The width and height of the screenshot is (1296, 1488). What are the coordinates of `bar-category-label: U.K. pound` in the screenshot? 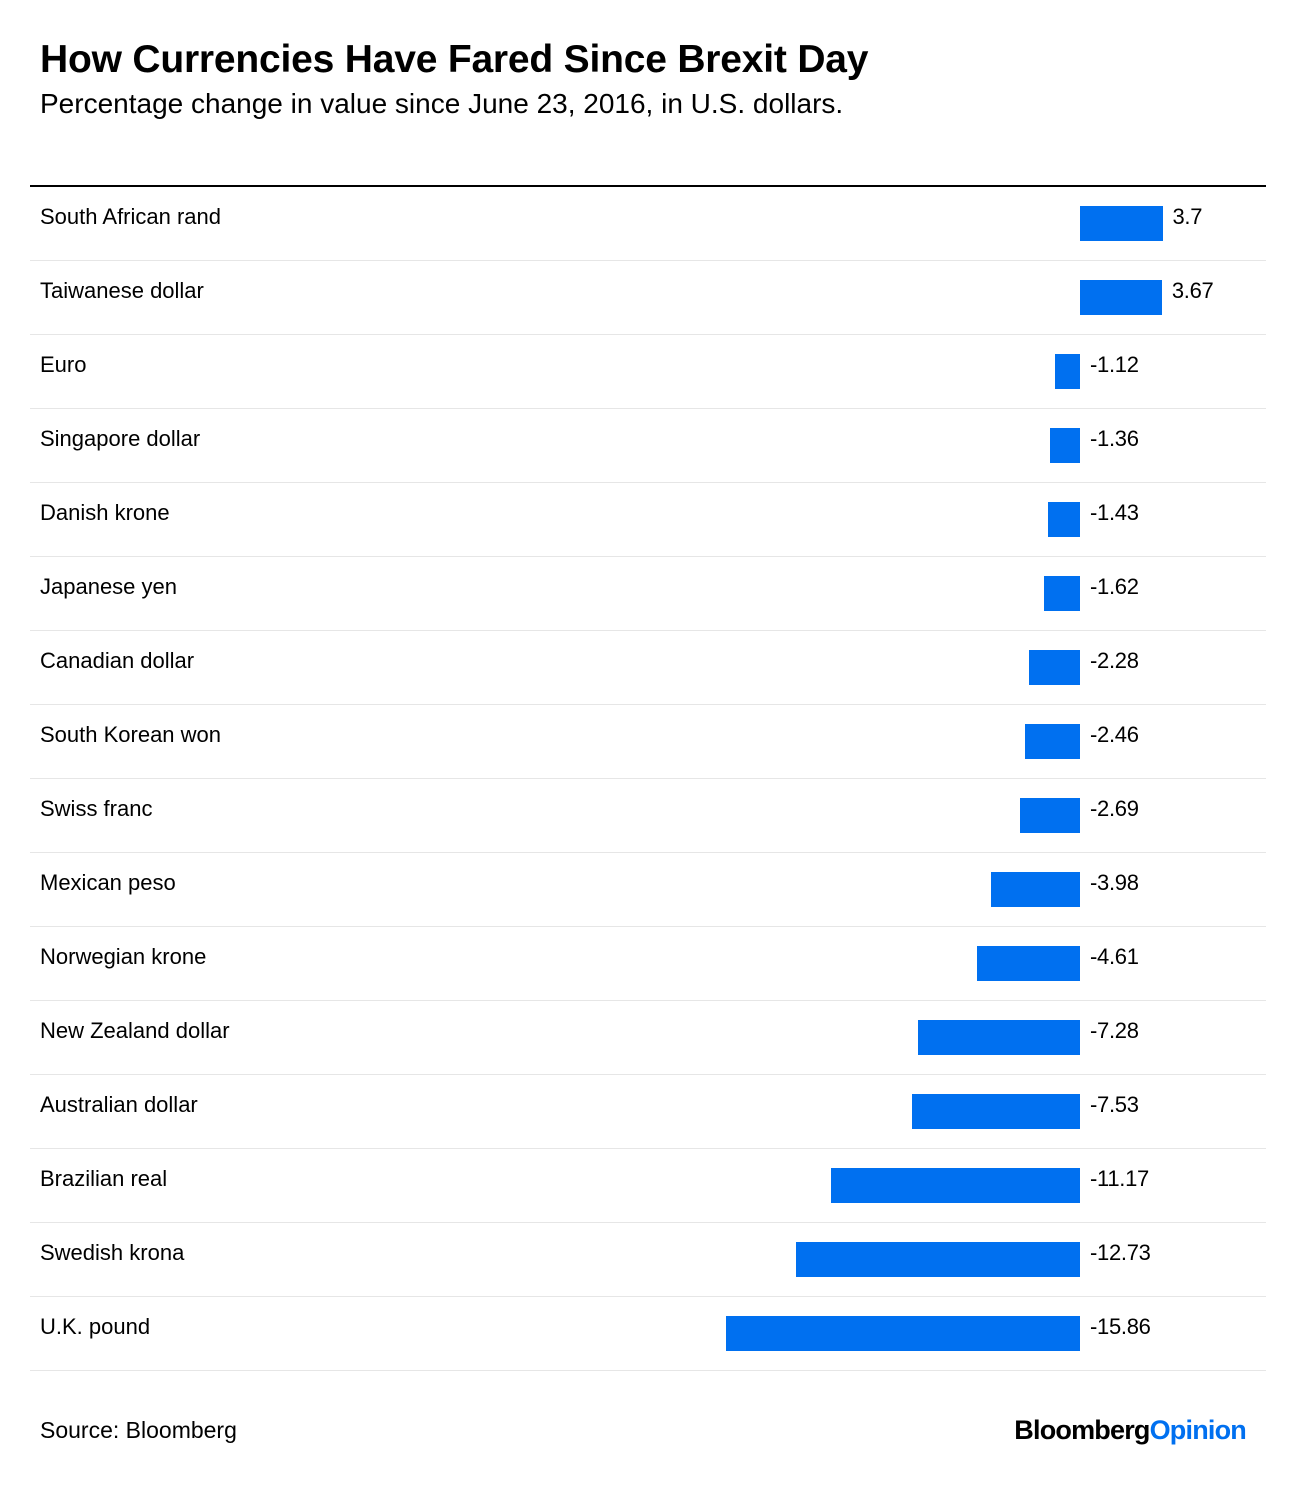 It's located at (95, 1326).